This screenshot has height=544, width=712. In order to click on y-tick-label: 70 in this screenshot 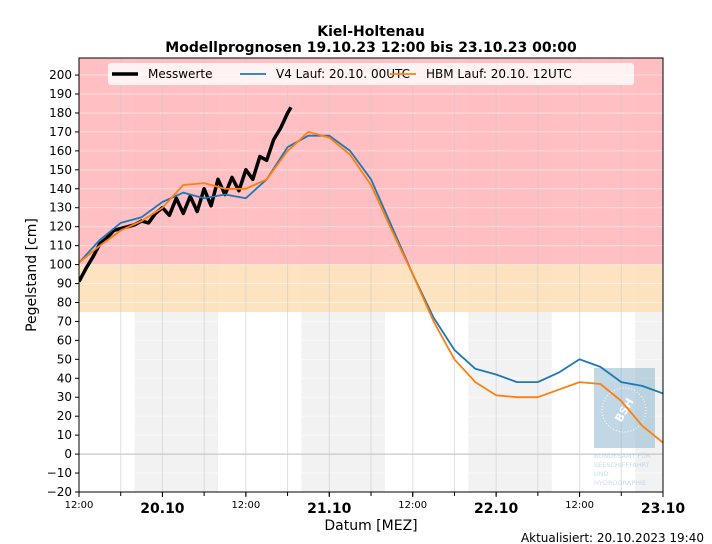, I will do `click(64, 321)`.